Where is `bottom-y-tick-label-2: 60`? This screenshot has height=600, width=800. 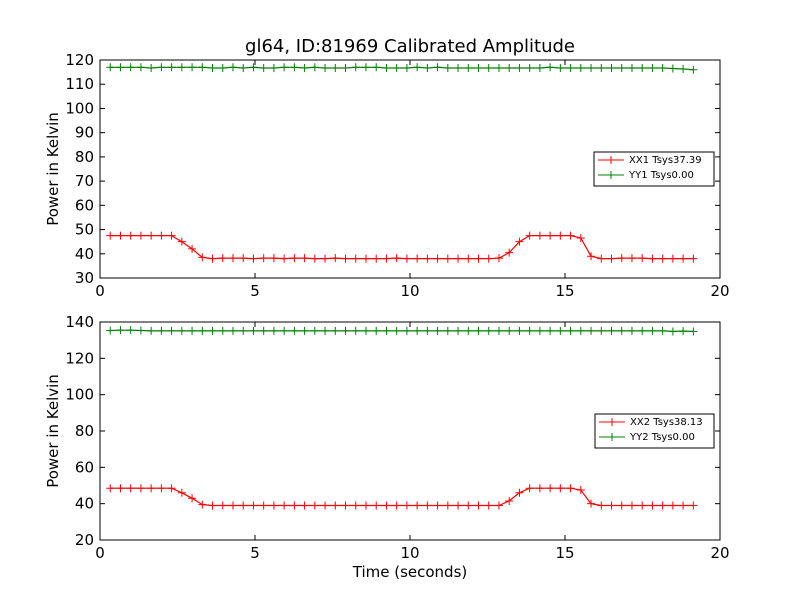 bottom-y-tick-label-2: 60 is located at coordinates (84, 467).